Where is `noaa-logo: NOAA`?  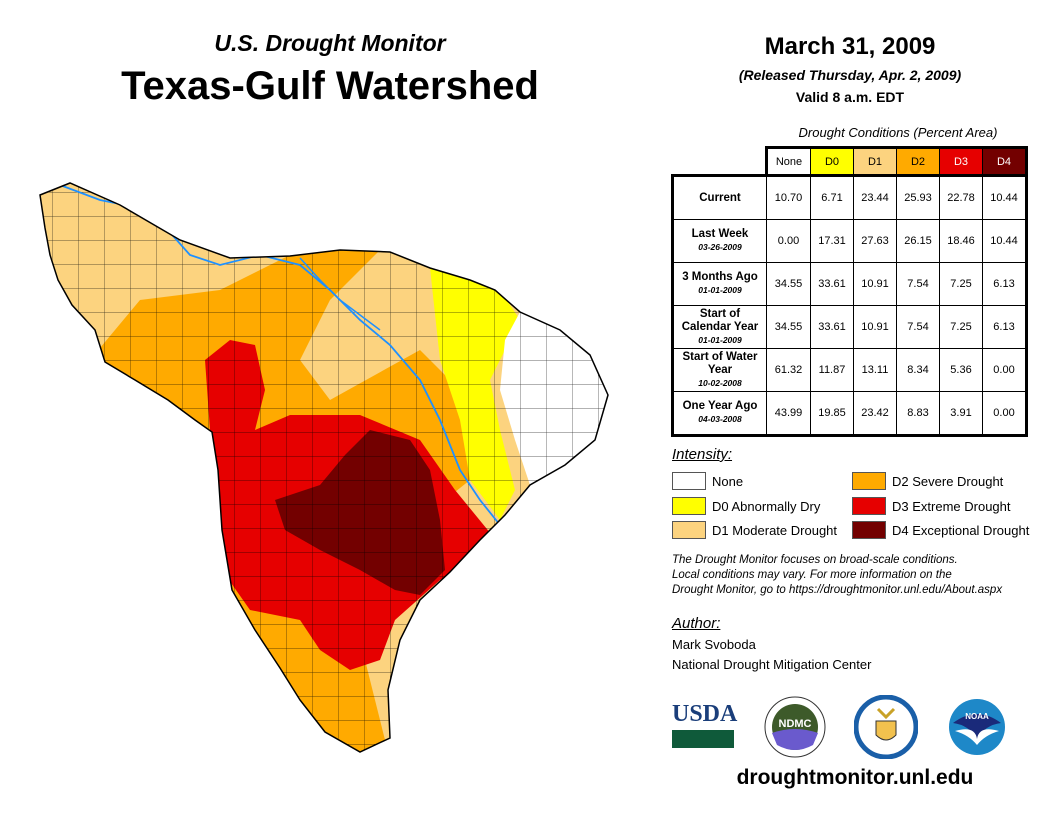
noaa-logo: NOAA is located at coordinates (977, 727).